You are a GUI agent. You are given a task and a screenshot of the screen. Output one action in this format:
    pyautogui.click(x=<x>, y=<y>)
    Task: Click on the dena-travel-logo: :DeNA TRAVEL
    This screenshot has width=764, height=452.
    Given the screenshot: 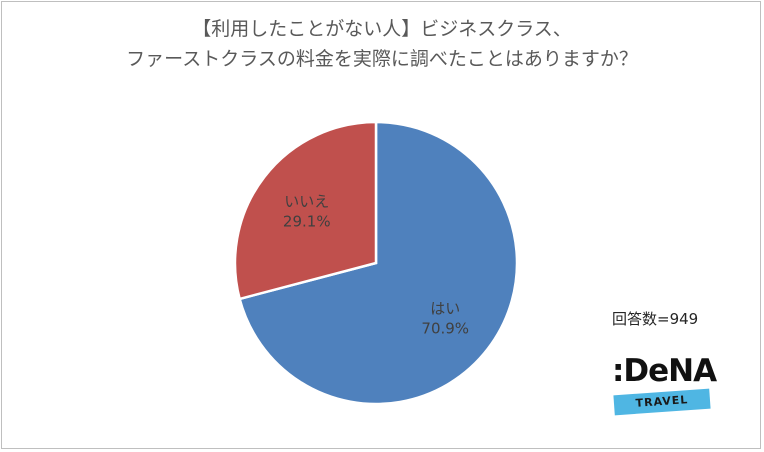 What is the action you would take?
    pyautogui.click(x=664, y=387)
    